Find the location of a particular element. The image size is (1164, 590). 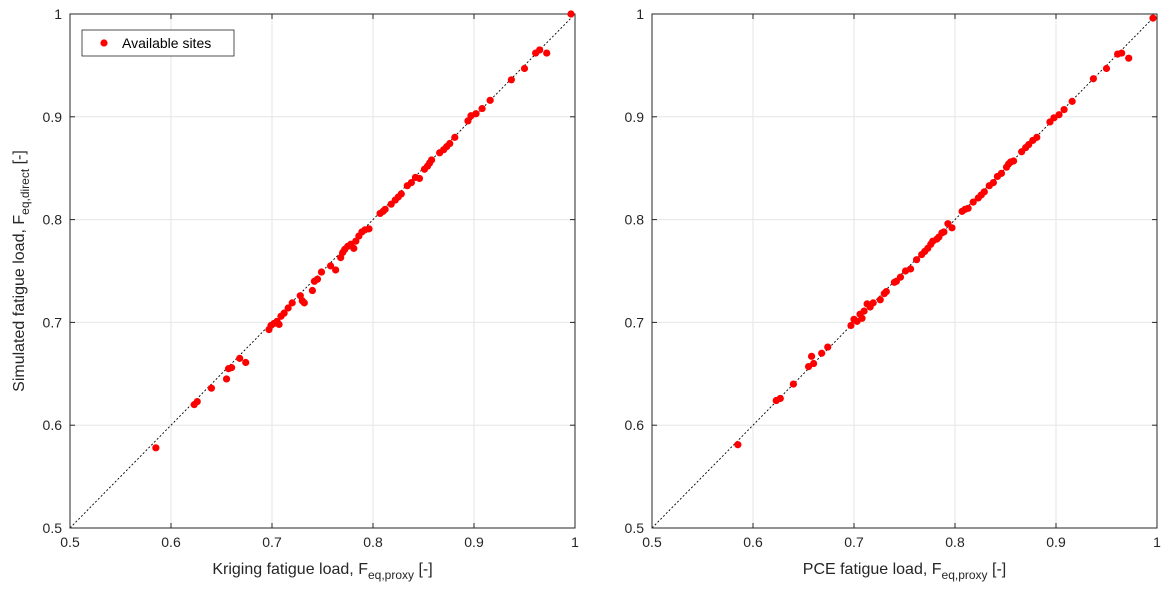

y-axis-label: Simulated fatigue load, Feq,direct [-] is located at coordinates (21, 271).